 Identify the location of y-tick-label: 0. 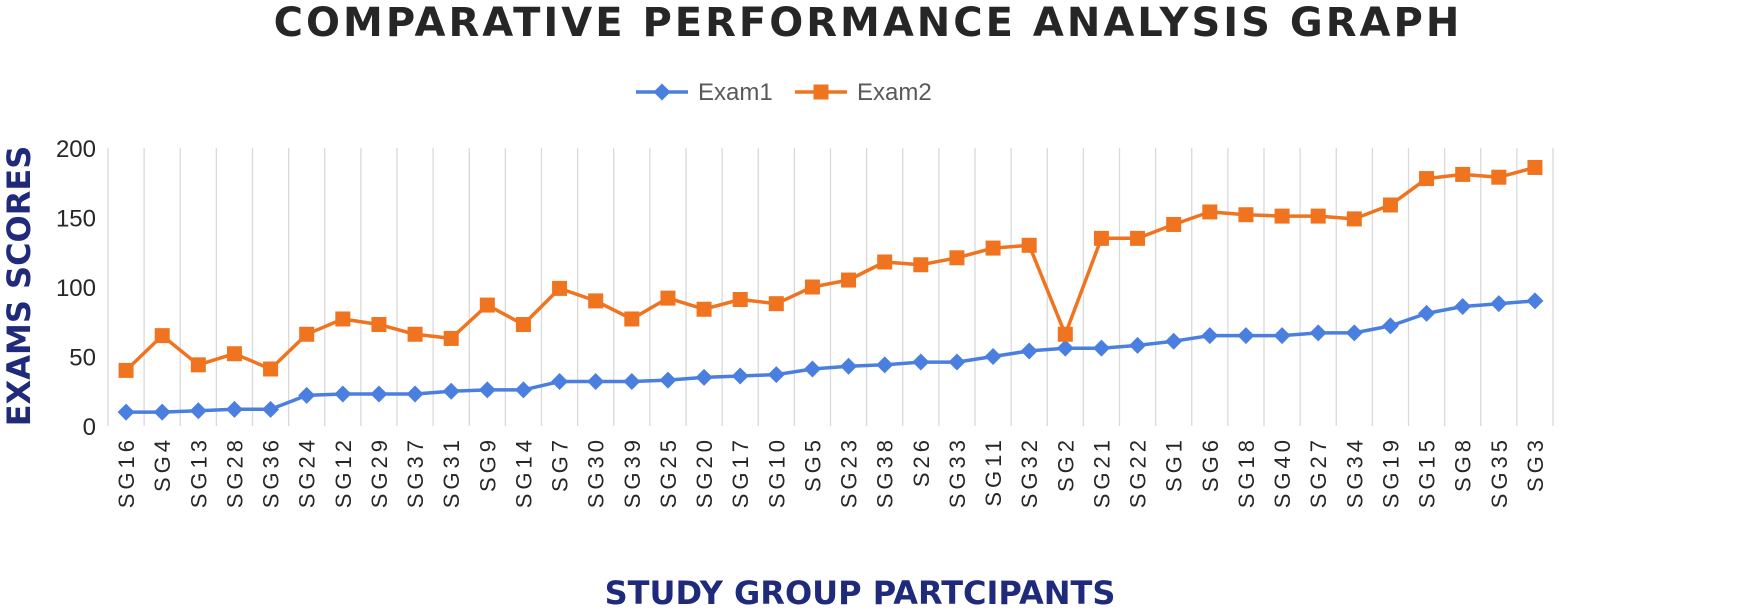
(89, 427).